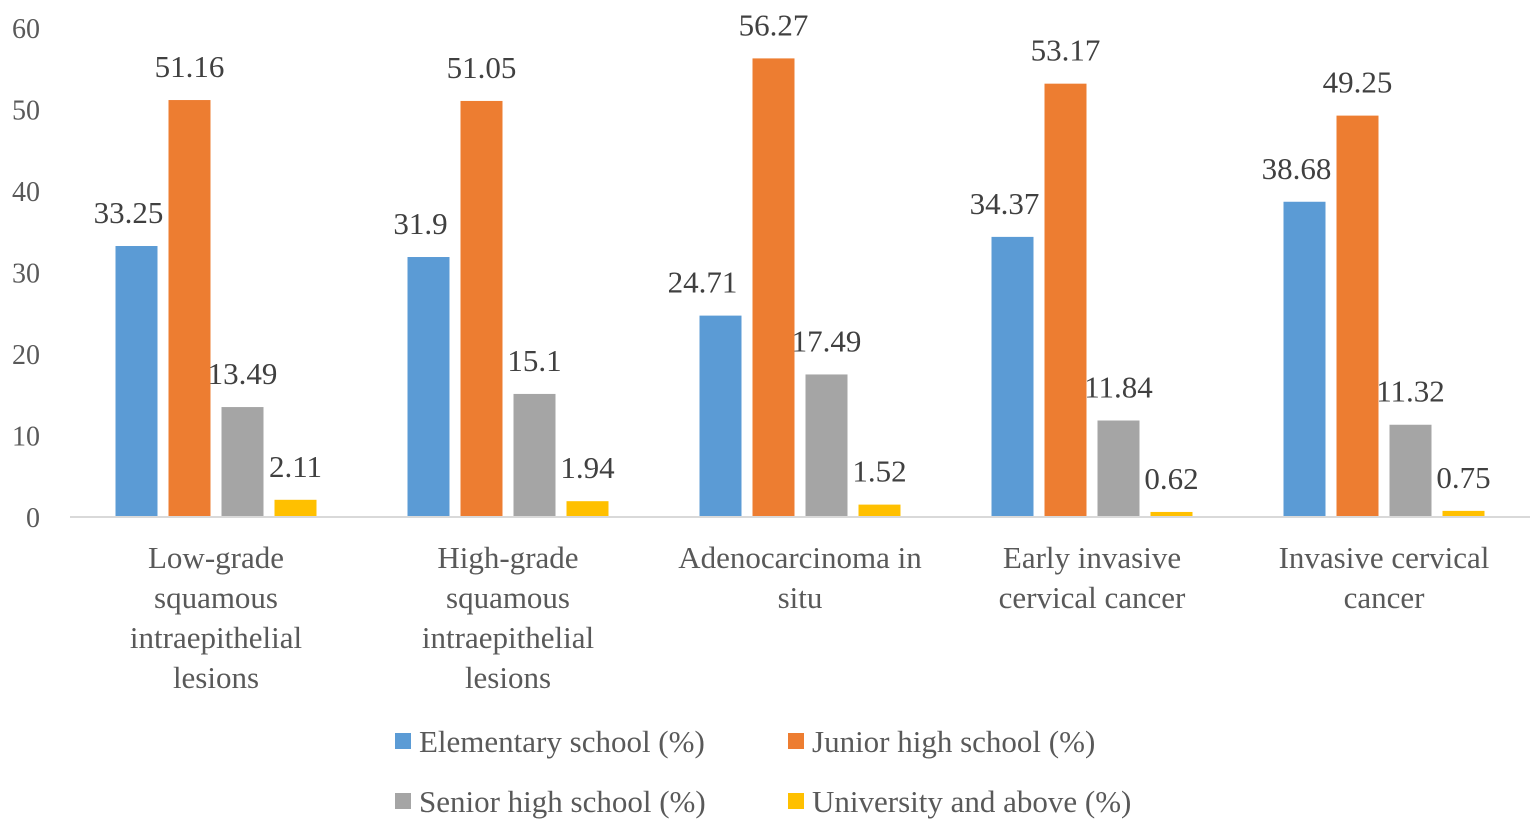  I want to click on x-tick-label: Adenocarcinoma in, so click(800, 557).